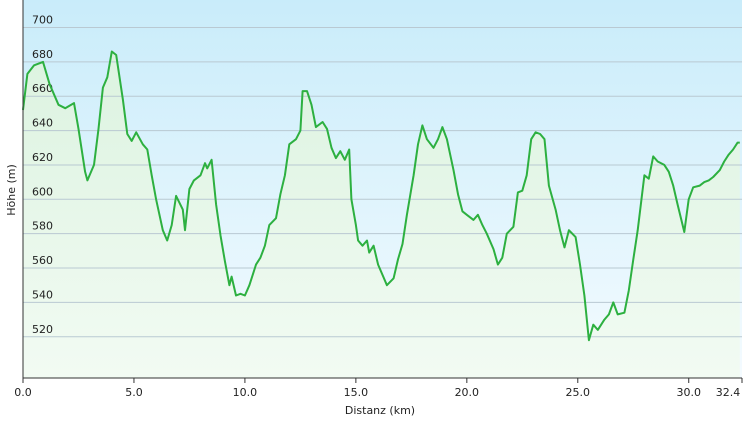 This screenshot has width=744, height=423. Describe the element at coordinates (42, 329) in the screenshot. I see `y-tick-label: 520` at that location.